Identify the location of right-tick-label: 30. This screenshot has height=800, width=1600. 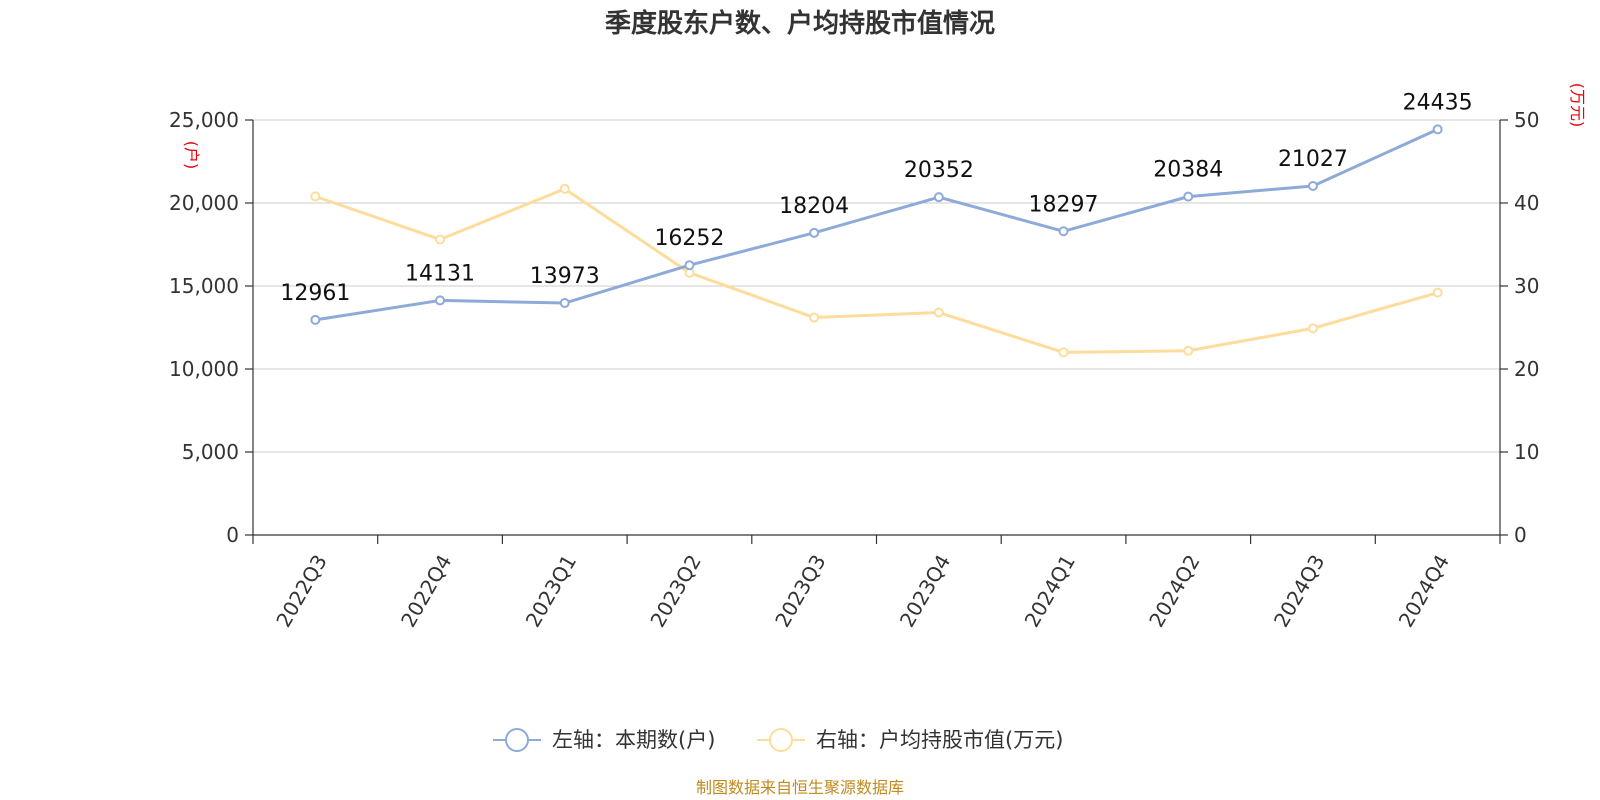
(1526, 286).